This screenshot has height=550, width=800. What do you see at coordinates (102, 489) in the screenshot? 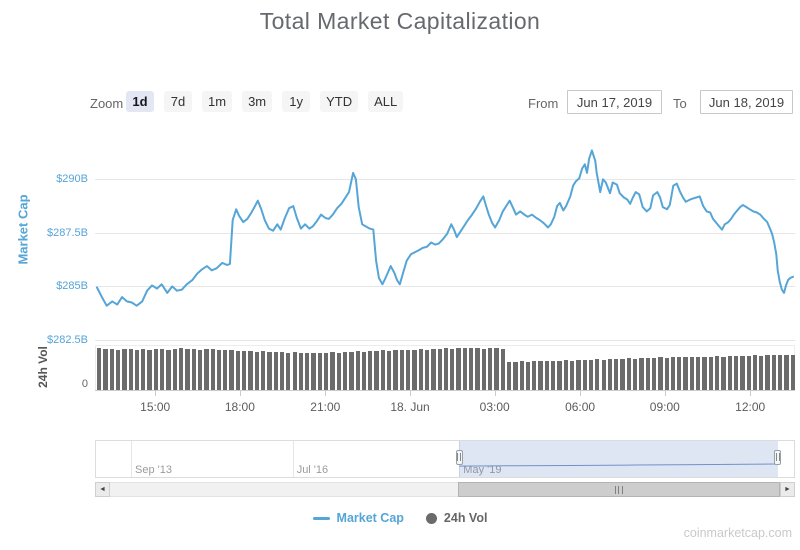
I see `scrollbar-left-arrow: ◄` at bounding box center [102, 489].